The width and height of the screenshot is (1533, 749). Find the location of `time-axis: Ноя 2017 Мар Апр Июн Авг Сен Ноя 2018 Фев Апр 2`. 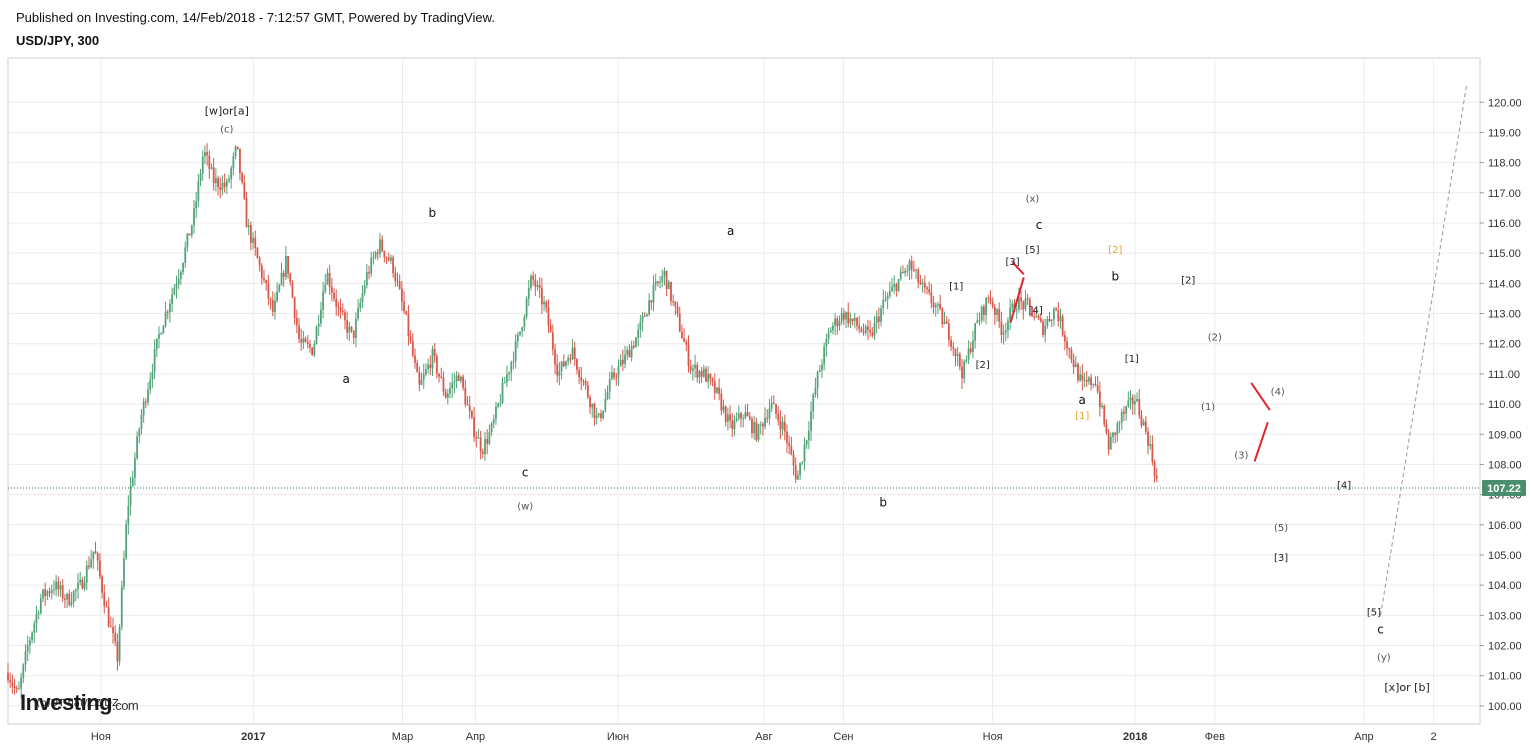

time-axis: Ноя 2017 Мар Апр Июн Авг Сен Ноя 2018 Фев Апр 2 is located at coordinates (764, 737).